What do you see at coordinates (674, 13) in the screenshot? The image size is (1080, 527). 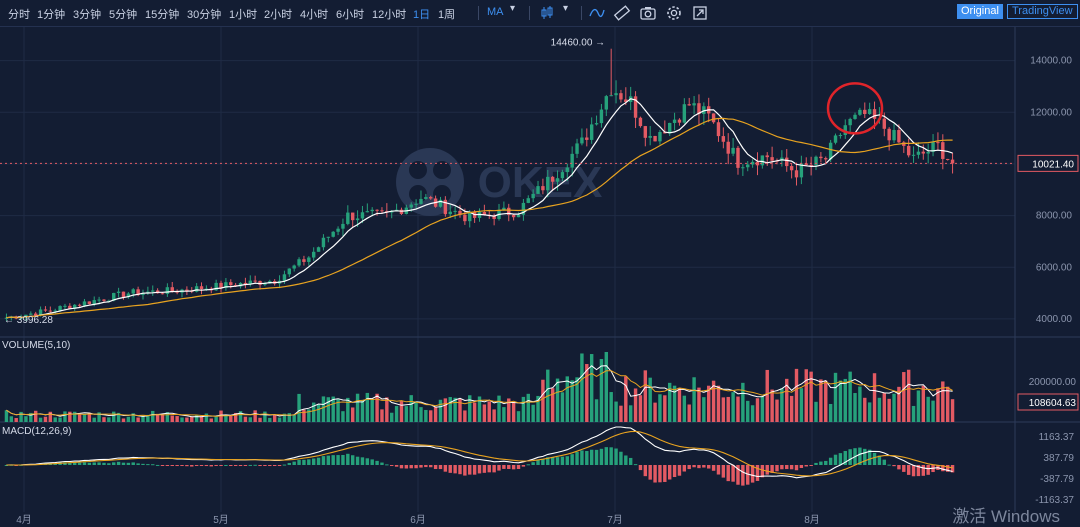 I see `settings-gear-icon` at bounding box center [674, 13].